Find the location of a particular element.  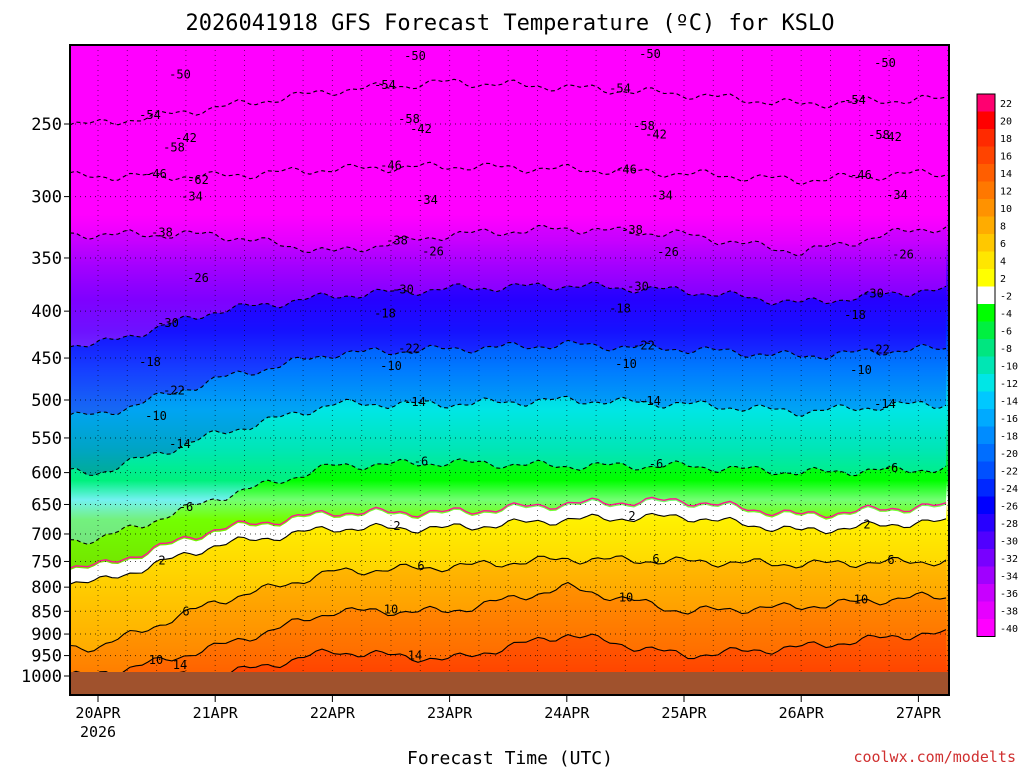

contour-label: 2 is located at coordinates (631, 516).